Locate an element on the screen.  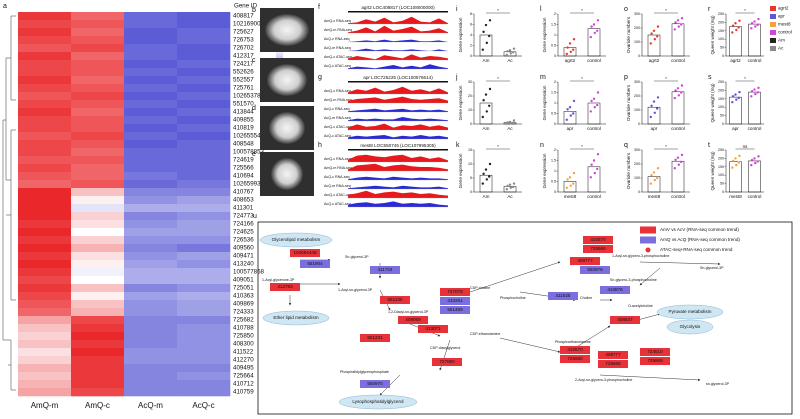
gene-id: 409855 is located at coordinates (243, 120).